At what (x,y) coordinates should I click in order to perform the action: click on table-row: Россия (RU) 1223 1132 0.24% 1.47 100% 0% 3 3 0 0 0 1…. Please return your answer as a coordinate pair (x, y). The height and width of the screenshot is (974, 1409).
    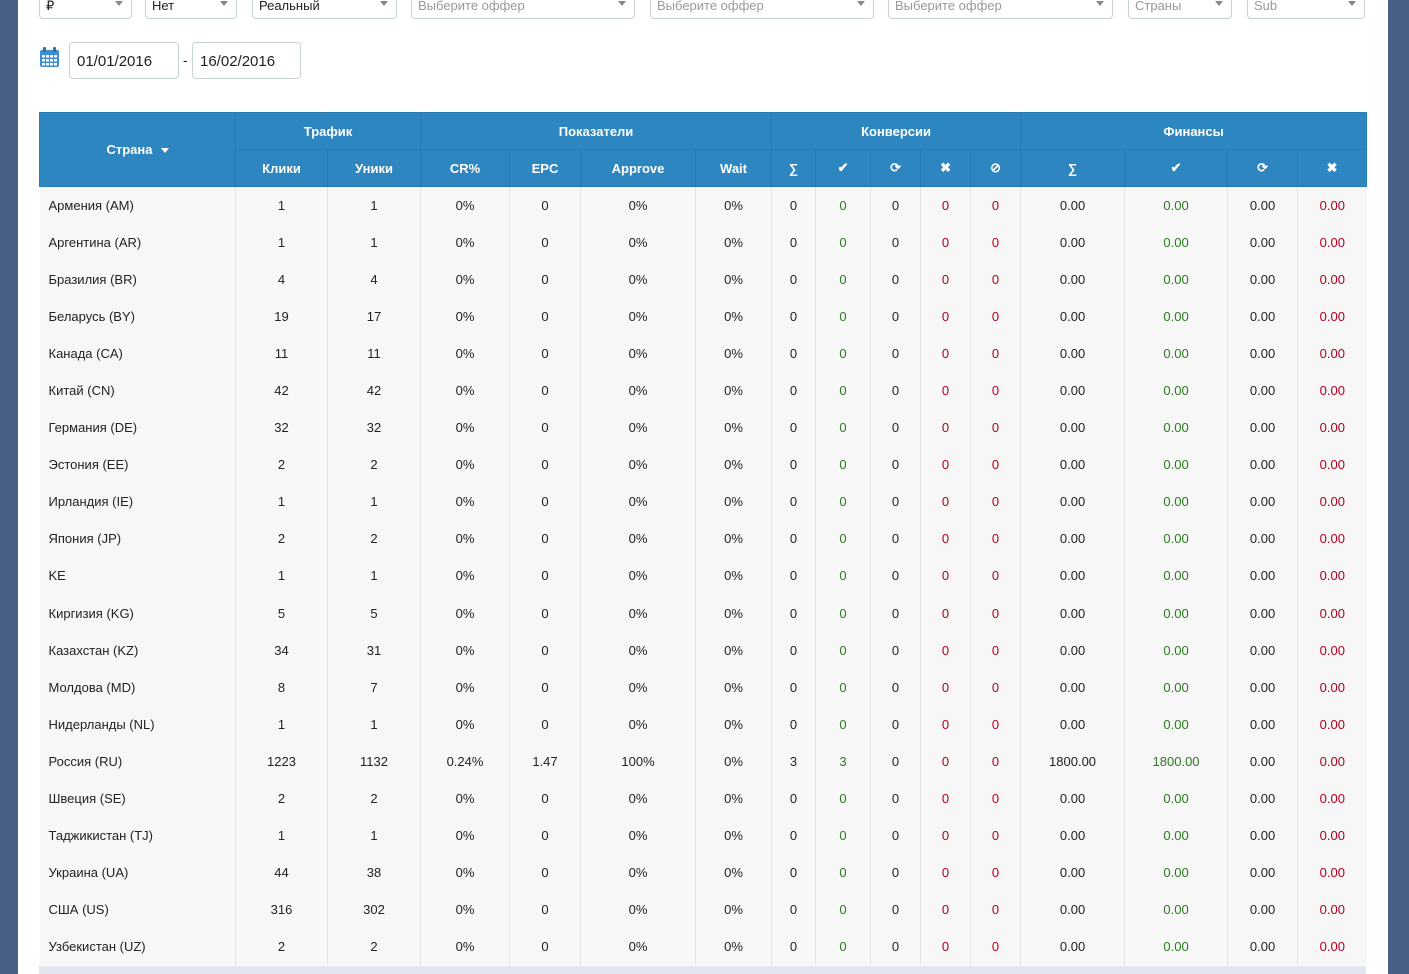
    Looking at the image, I should click on (703, 761).